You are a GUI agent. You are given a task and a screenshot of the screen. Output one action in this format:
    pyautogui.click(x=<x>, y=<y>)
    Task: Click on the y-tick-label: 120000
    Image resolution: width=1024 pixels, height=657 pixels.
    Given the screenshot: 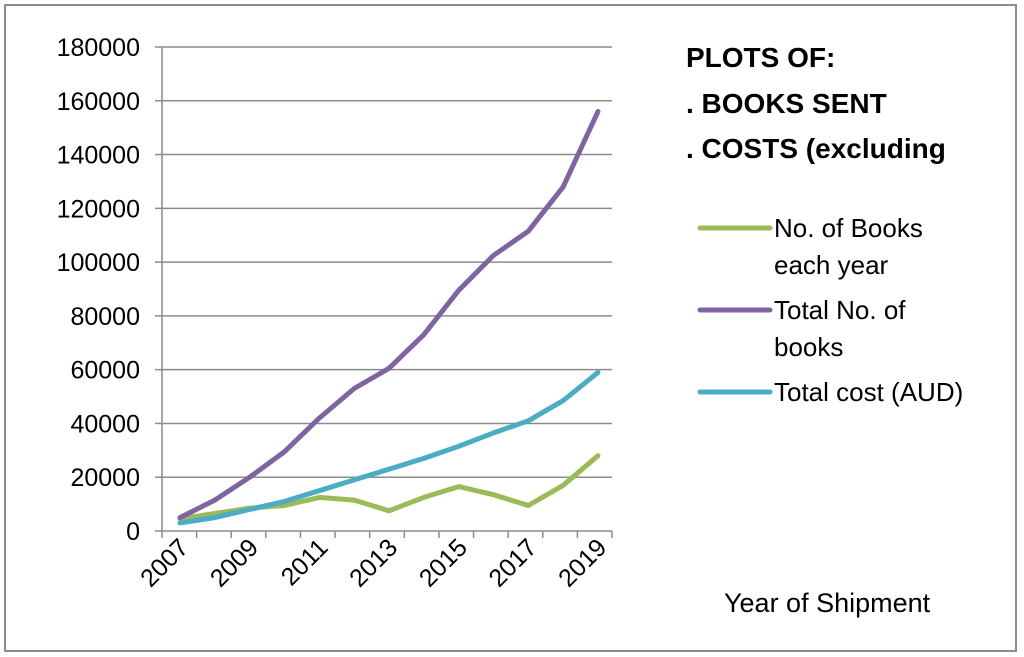 What is the action you would take?
    pyautogui.click(x=98, y=209)
    